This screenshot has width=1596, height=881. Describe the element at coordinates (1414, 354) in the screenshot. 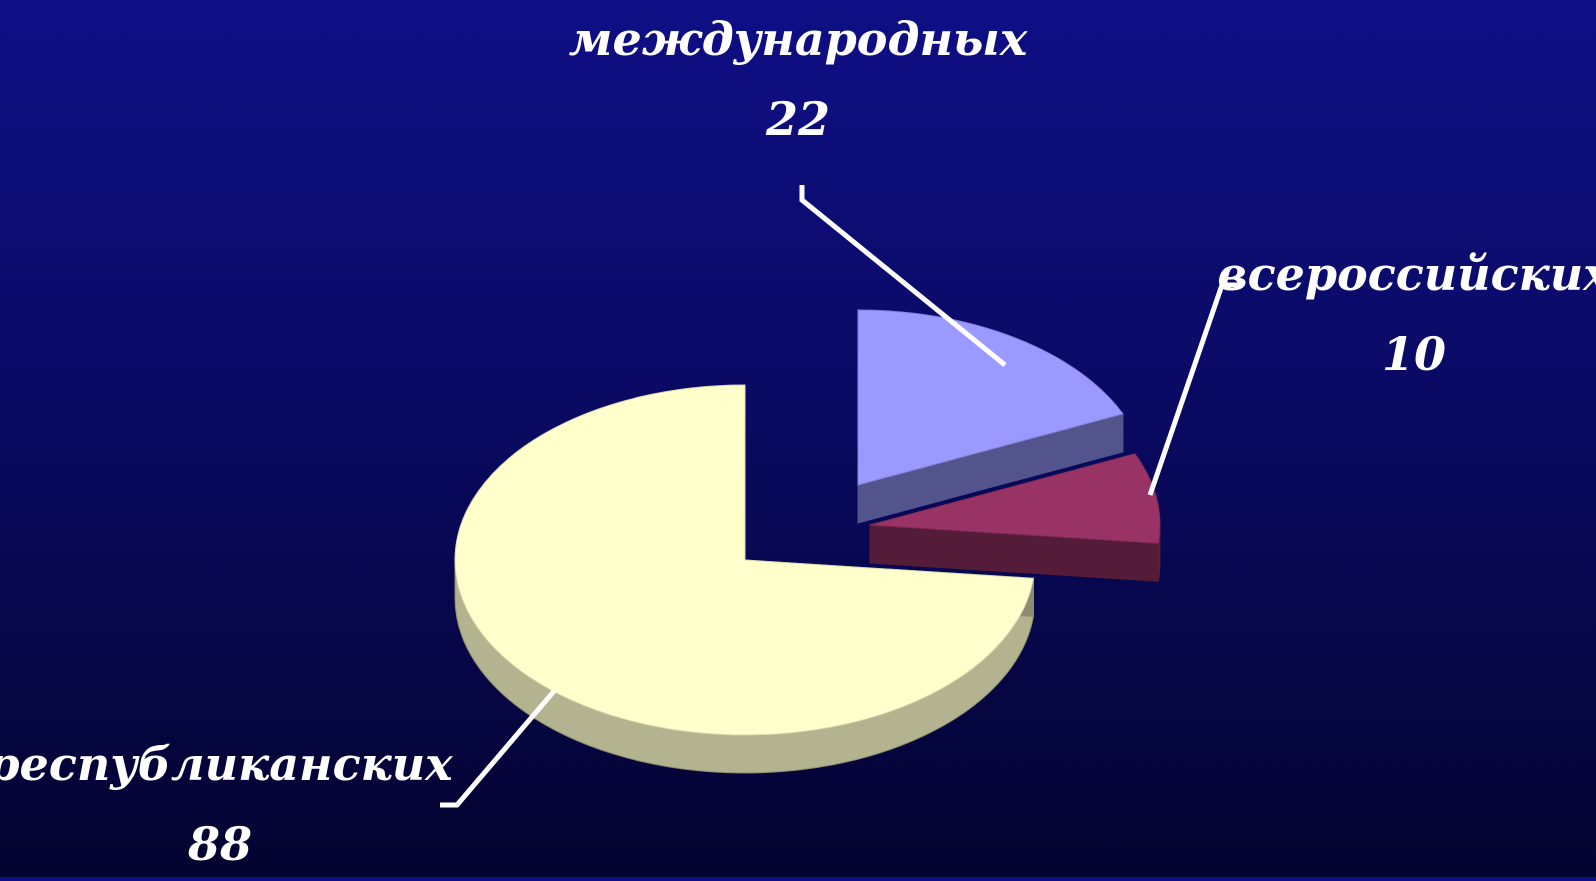

I see `data-label-value-all-russian: 10` at that location.